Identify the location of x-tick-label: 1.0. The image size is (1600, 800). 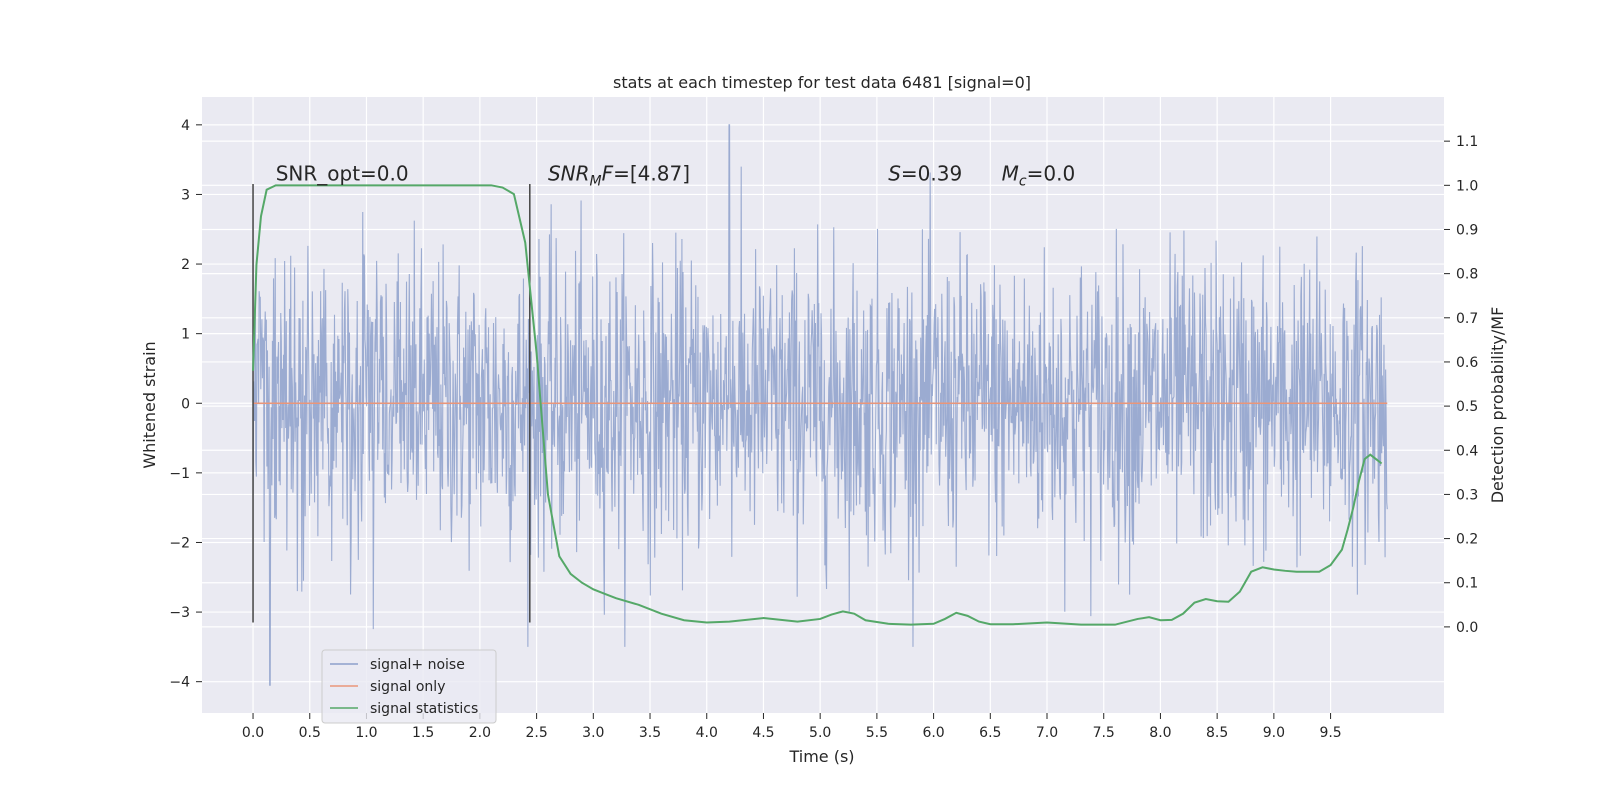
(366, 733).